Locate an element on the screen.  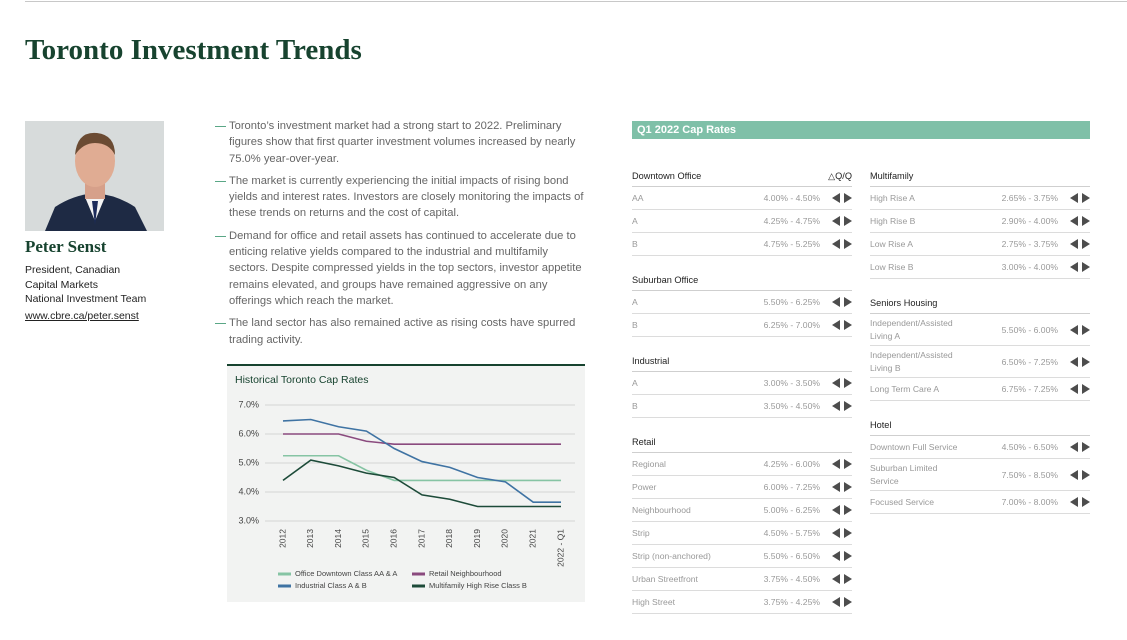
section-header: Industrial is located at coordinates (742, 361).